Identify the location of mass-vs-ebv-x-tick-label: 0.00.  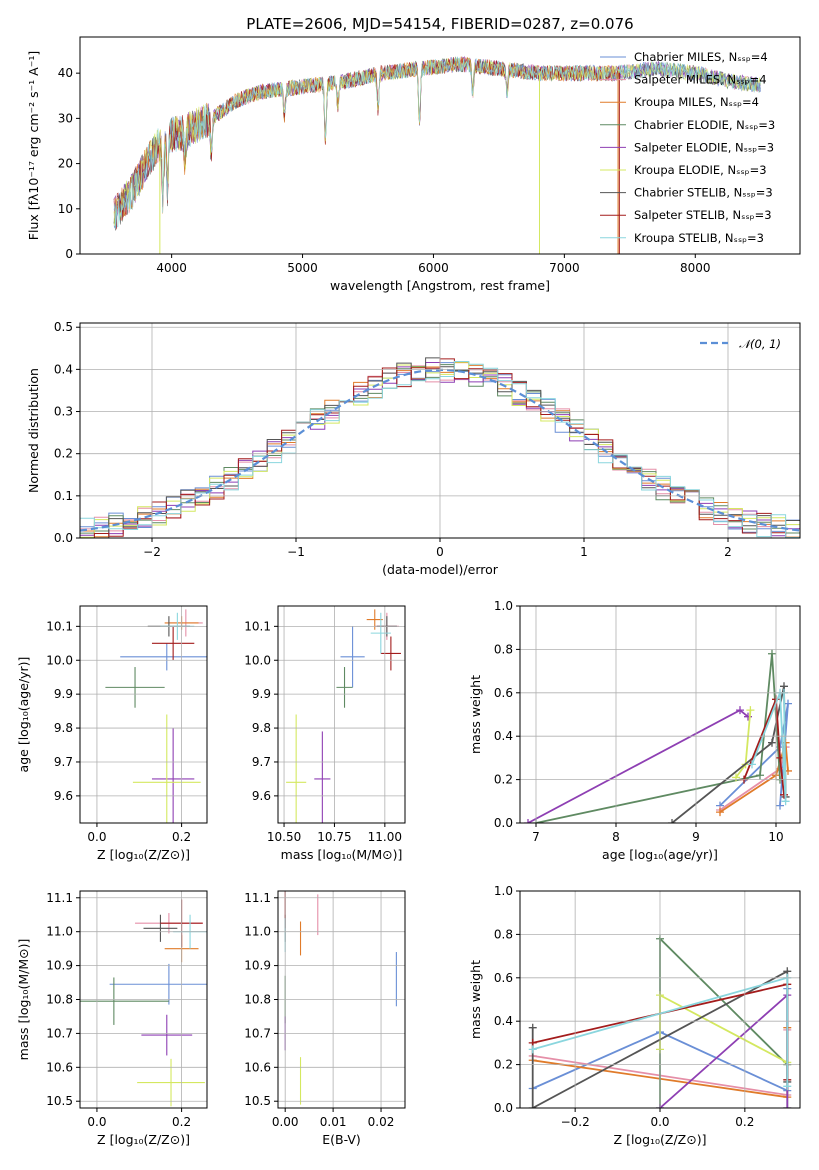
(285, 1122).